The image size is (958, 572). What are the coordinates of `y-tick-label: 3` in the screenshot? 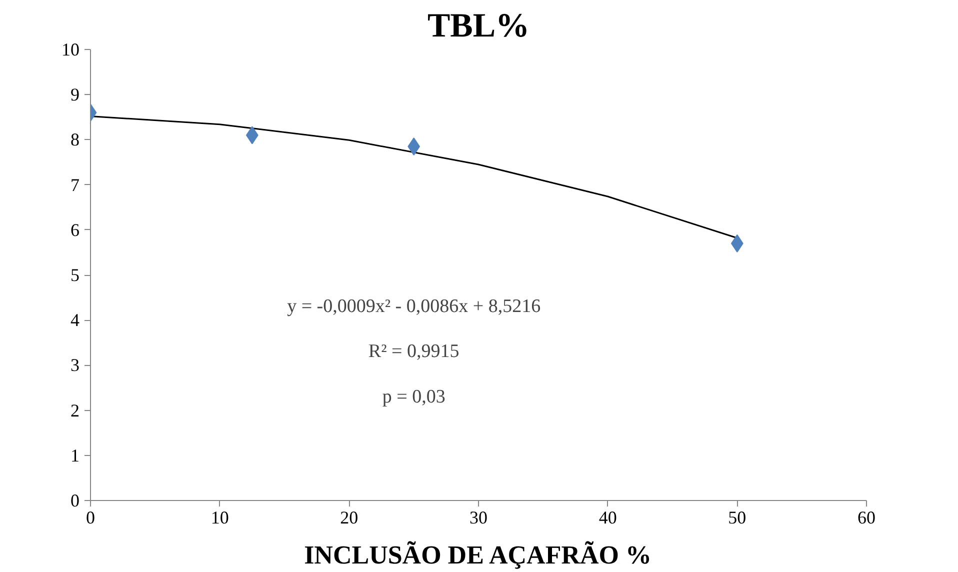 It's located at (75, 365).